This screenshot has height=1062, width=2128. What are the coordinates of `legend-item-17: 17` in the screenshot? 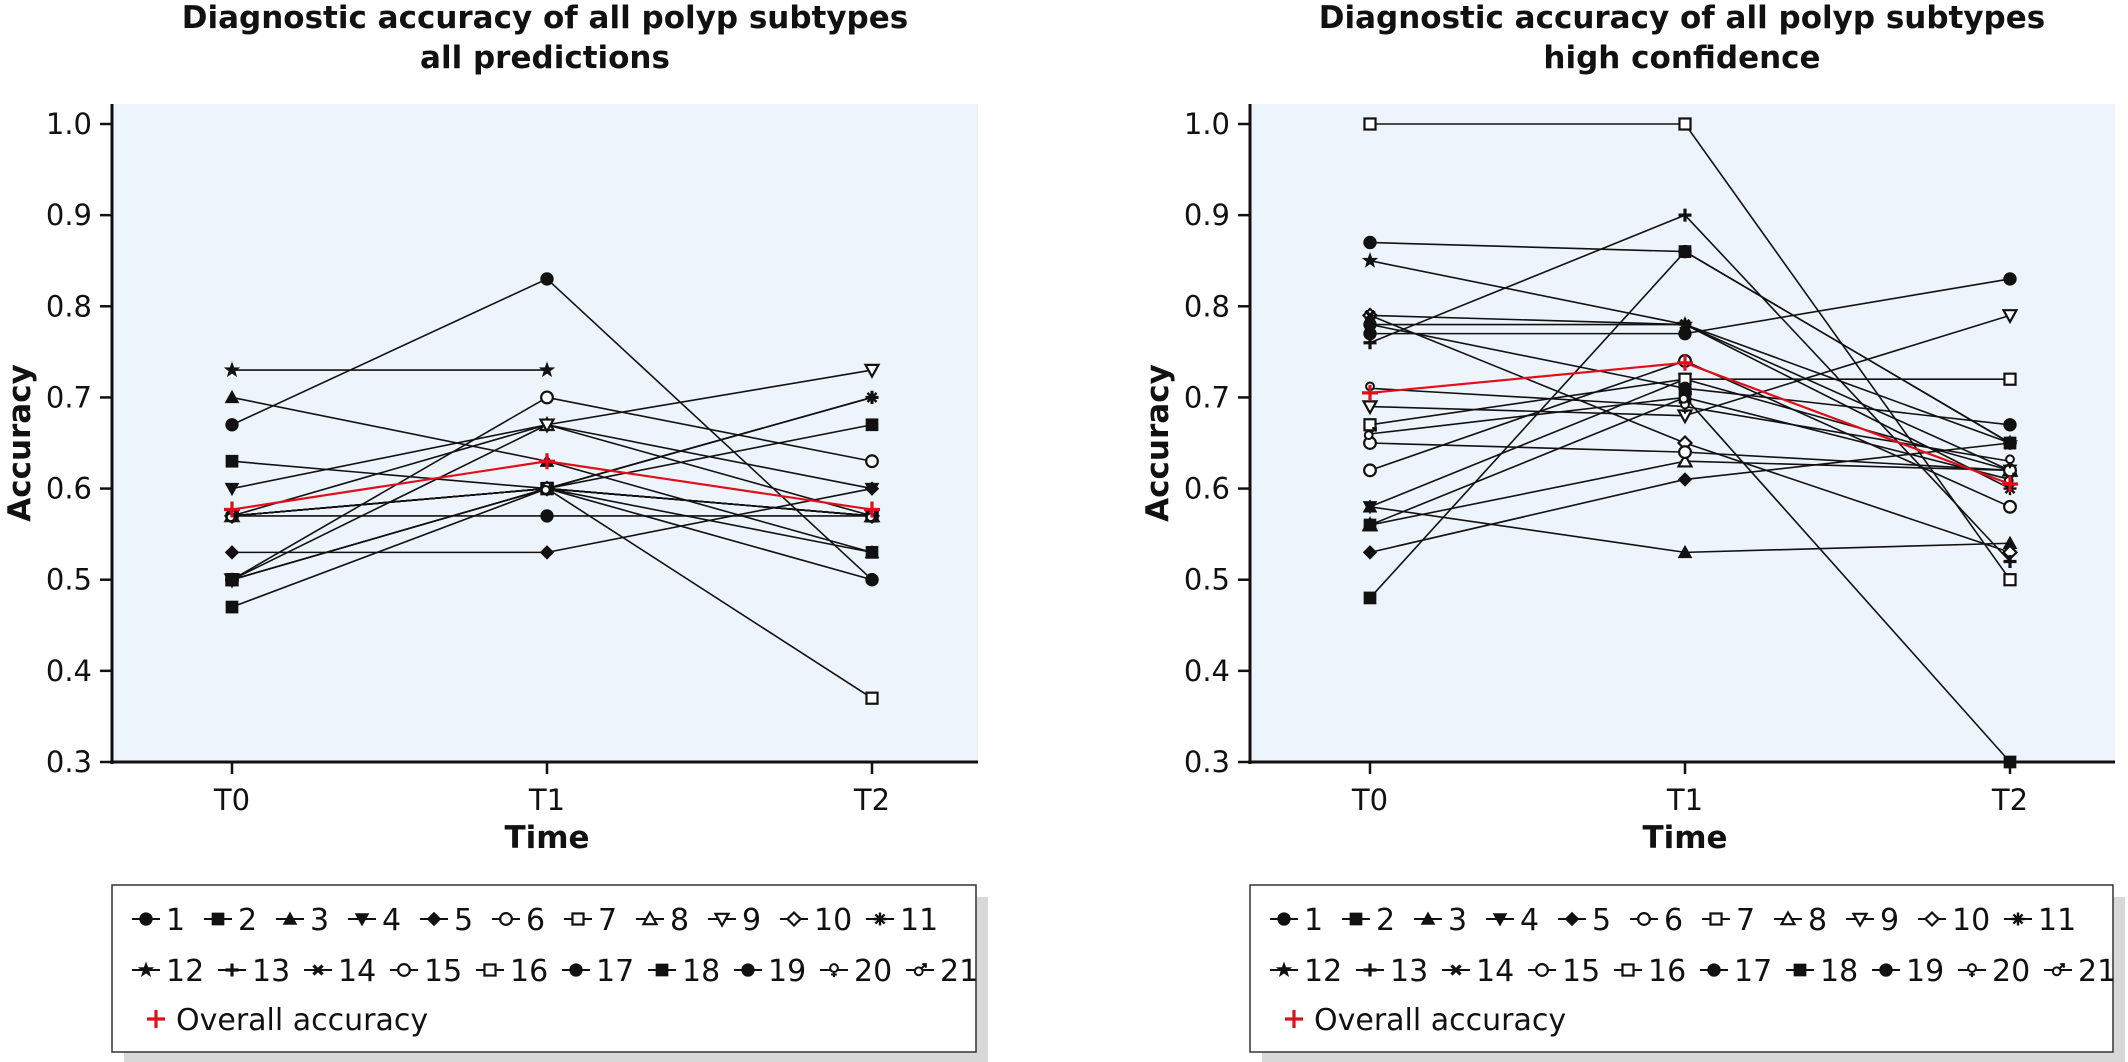 It's located at (1736, 971).